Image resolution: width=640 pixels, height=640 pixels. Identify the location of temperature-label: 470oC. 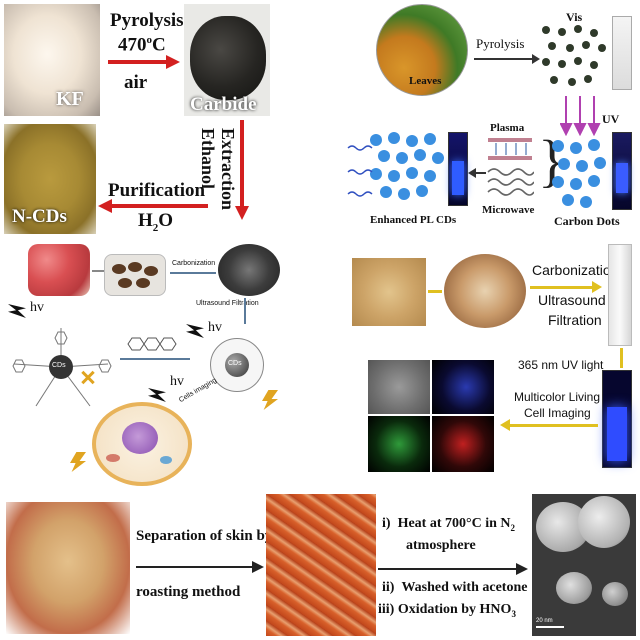
(142, 45).